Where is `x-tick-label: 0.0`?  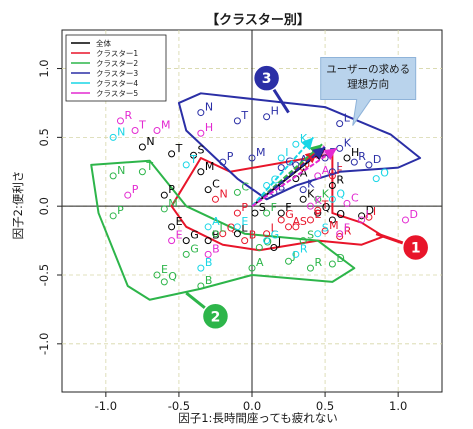 x-tick-label: 0.0 is located at coordinates (252, 406).